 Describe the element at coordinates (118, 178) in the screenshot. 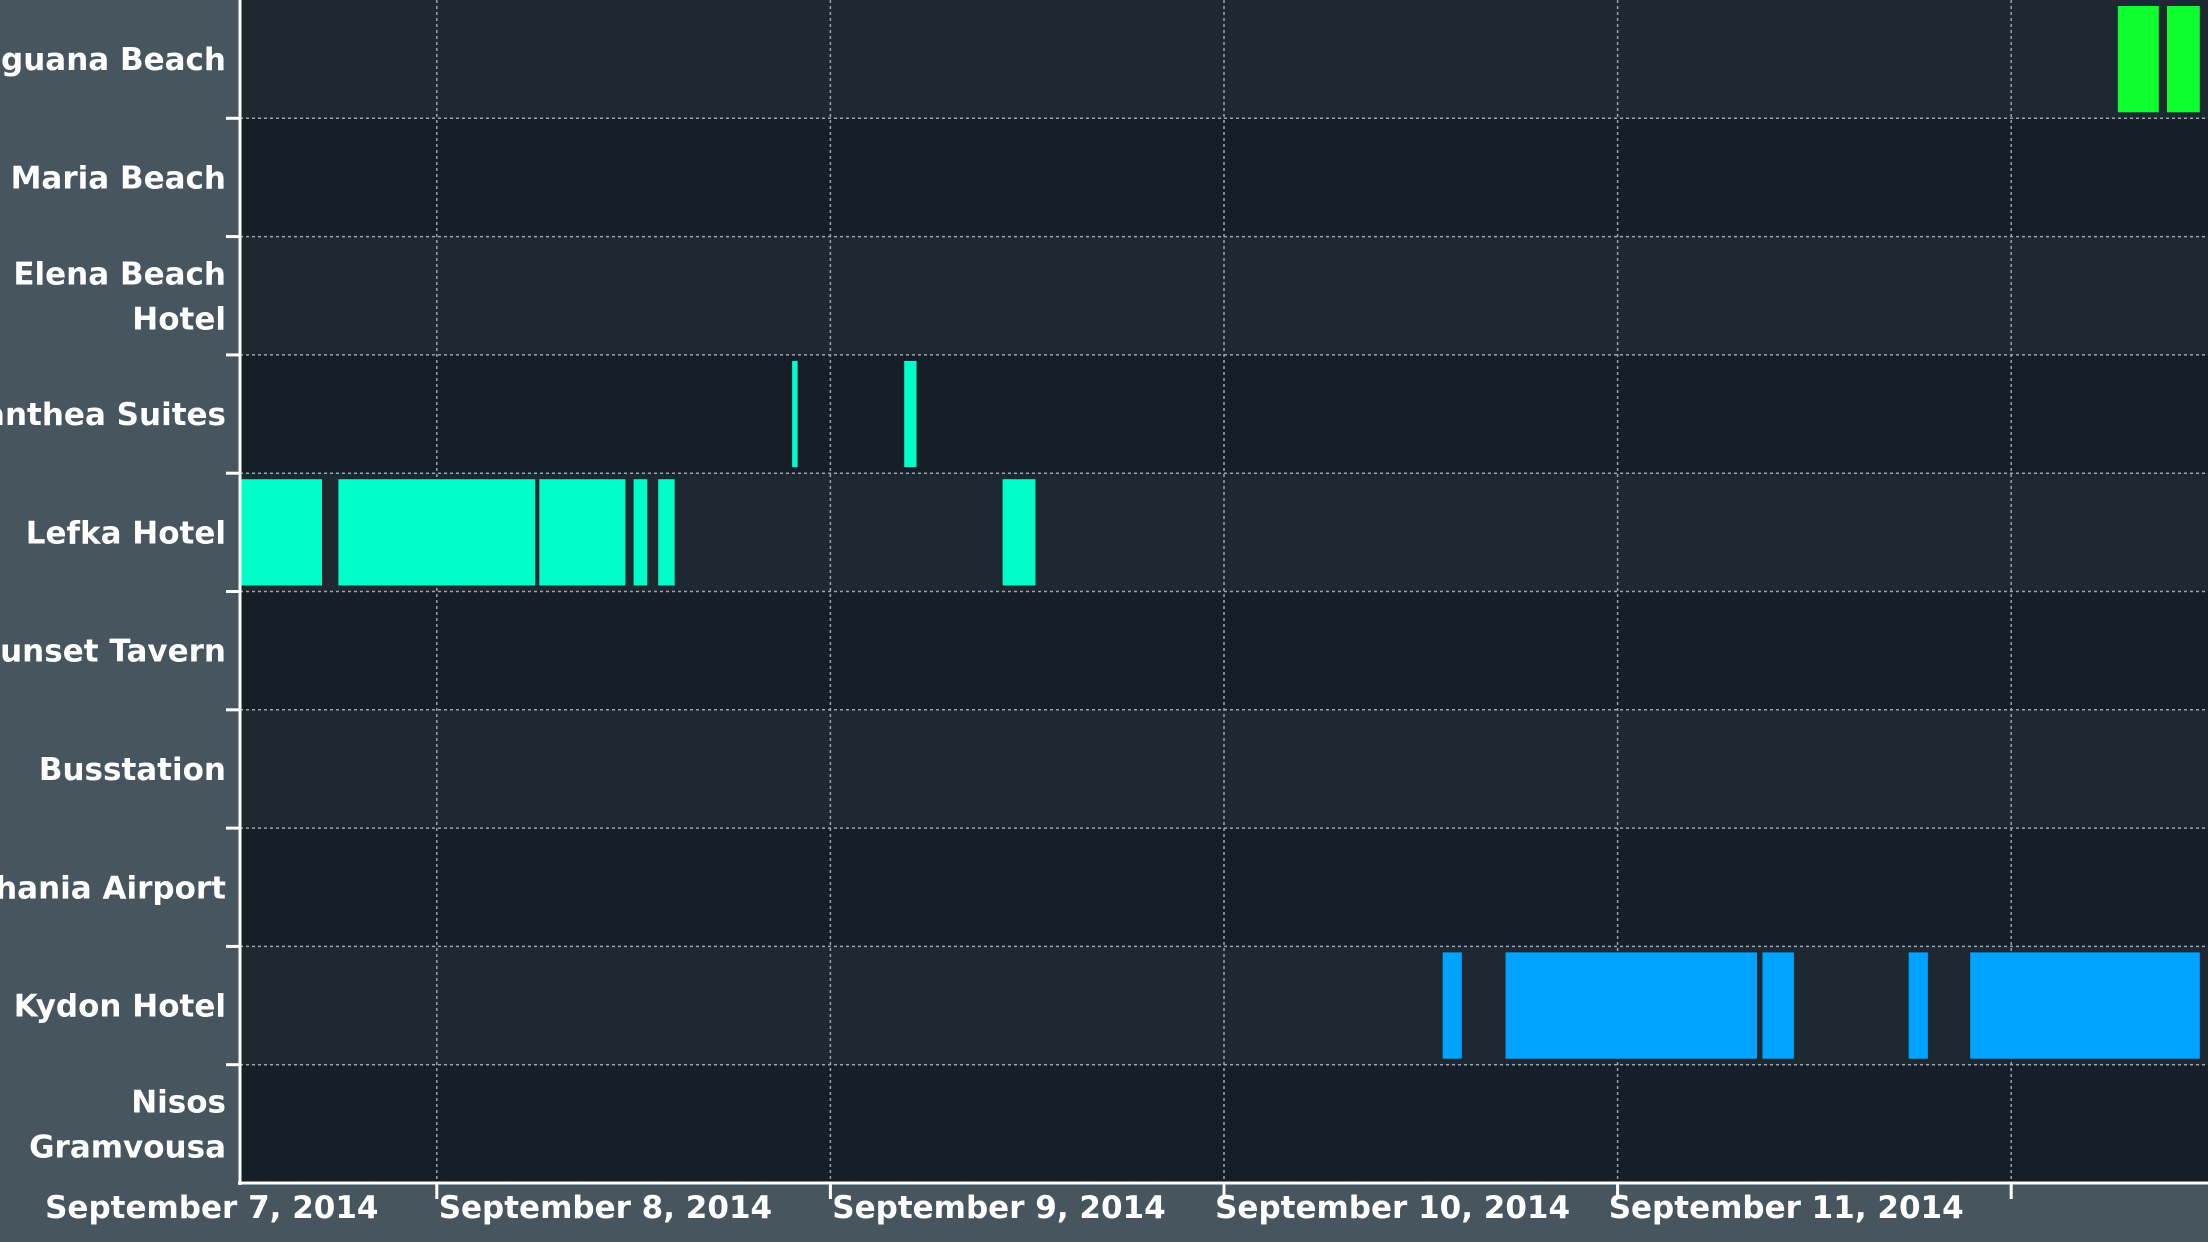

I see `category-label: Maria Beach` at that location.